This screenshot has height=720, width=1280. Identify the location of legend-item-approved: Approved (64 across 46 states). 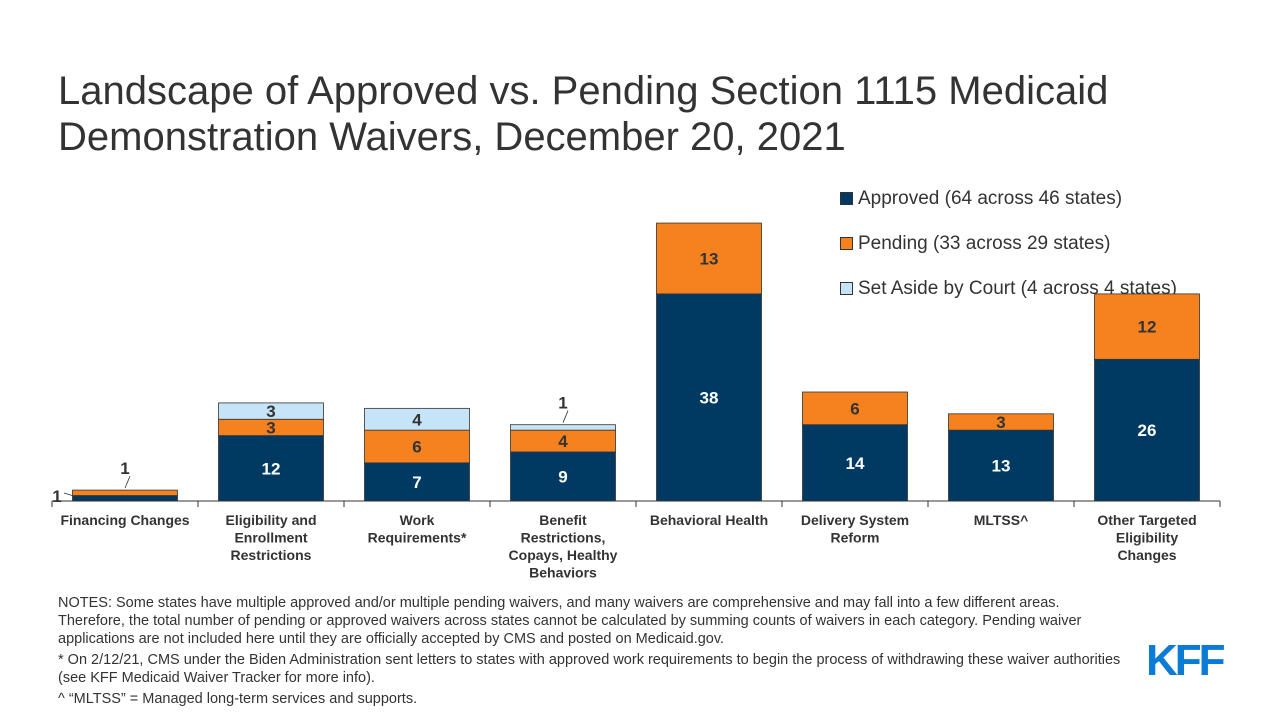
(1008, 198).